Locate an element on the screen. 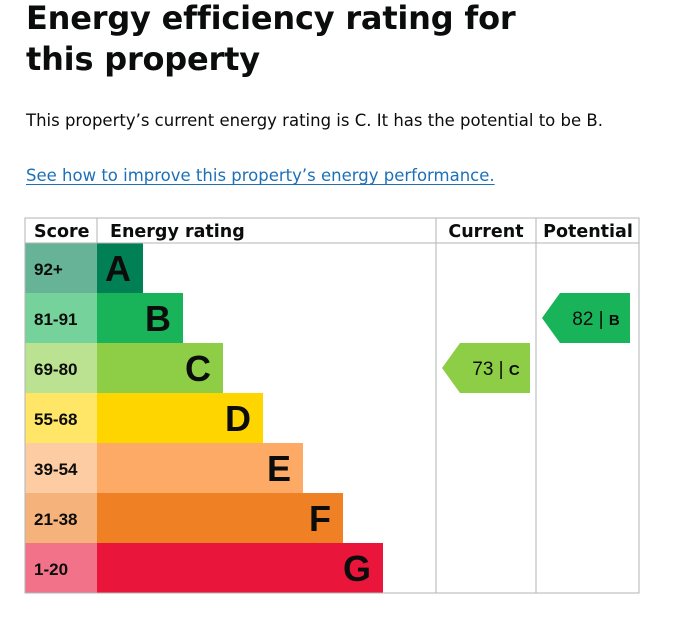 The height and width of the screenshot is (628, 680). score-cell-c is located at coordinates (61, 368).